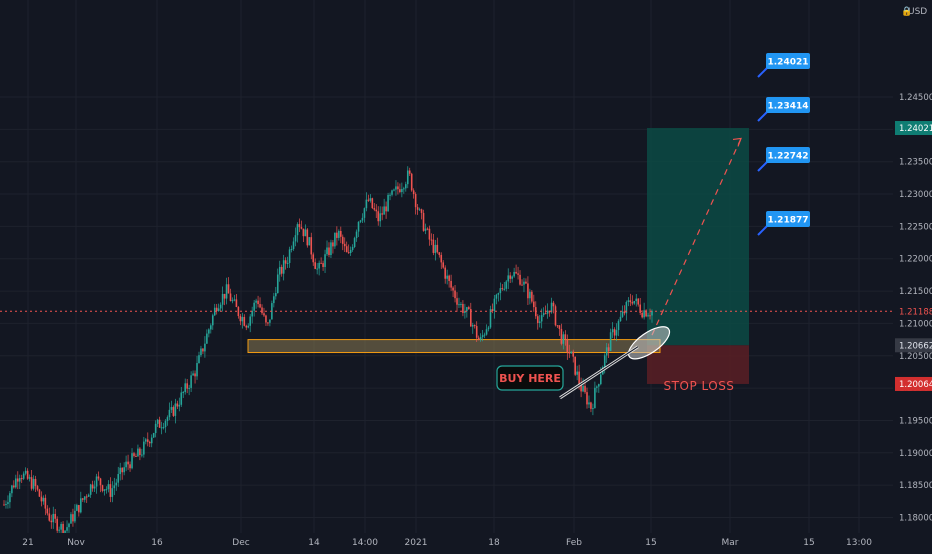 The height and width of the screenshot is (554, 932). Describe the element at coordinates (530, 378) in the screenshot. I see `buy-here-callout` at that location.